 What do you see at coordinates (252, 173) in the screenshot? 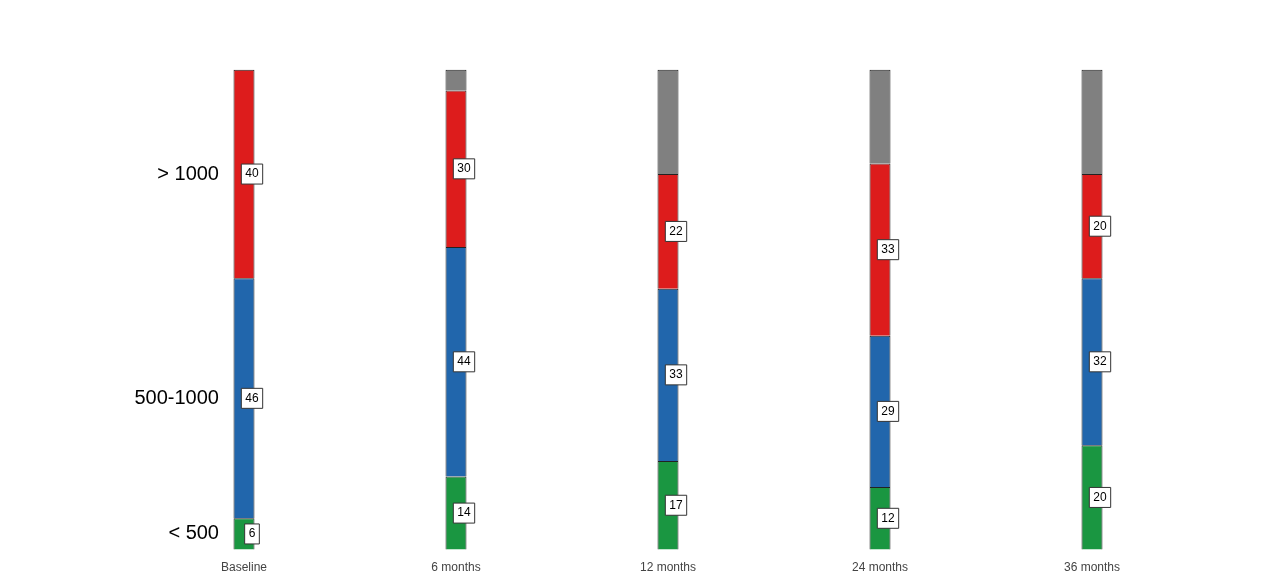
I see `data-label: 40` at bounding box center [252, 173].